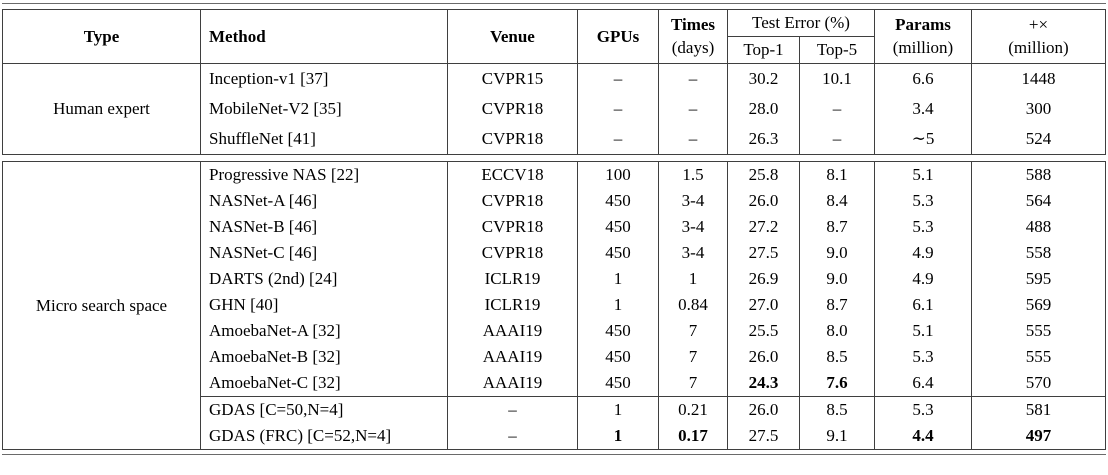 This screenshot has height=475, width=1108. What do you see at coordinates (836, 79) in the screenshot?
I see `top5-cell: 10.1` at bounding box center [836, 79].